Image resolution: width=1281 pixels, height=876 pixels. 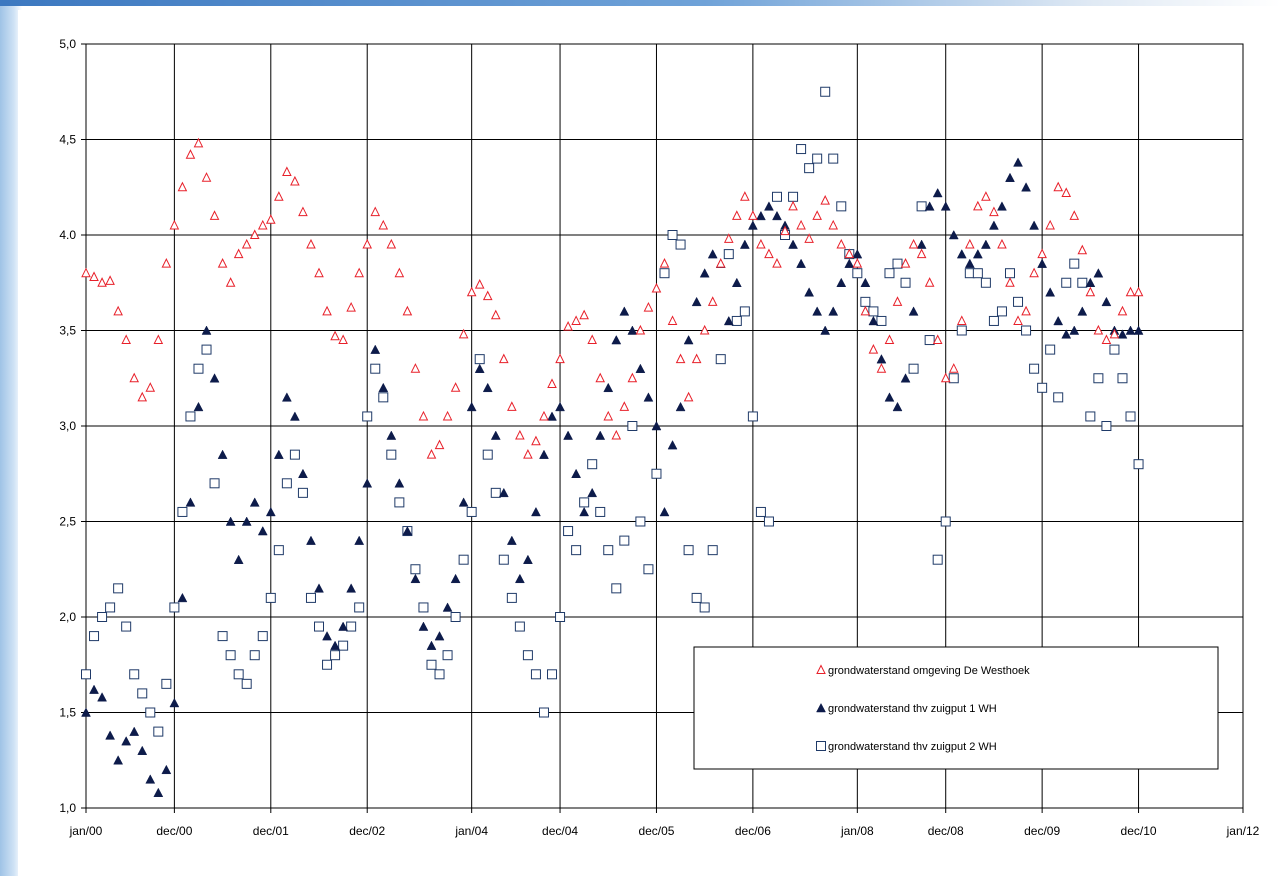 What do you see at coordinates (67, 44) in the screenshot?
I see `y-tick-label: 5,0` at bounding box center [67, 44].